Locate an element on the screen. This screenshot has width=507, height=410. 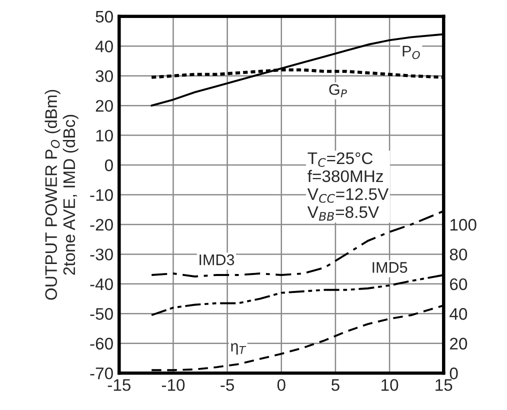
series-label: IMD5 is located at coordinates (390, 267).